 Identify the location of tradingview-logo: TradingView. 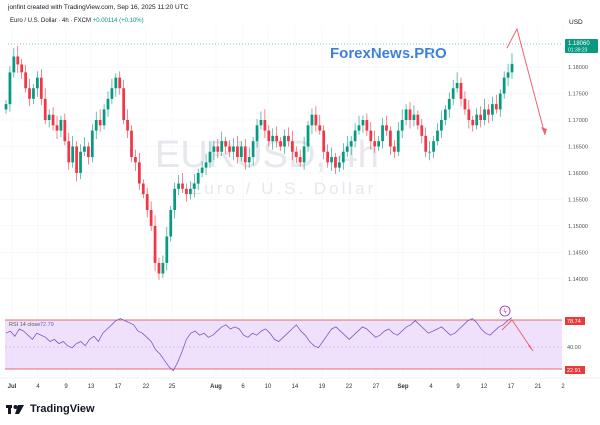
(50, 409).